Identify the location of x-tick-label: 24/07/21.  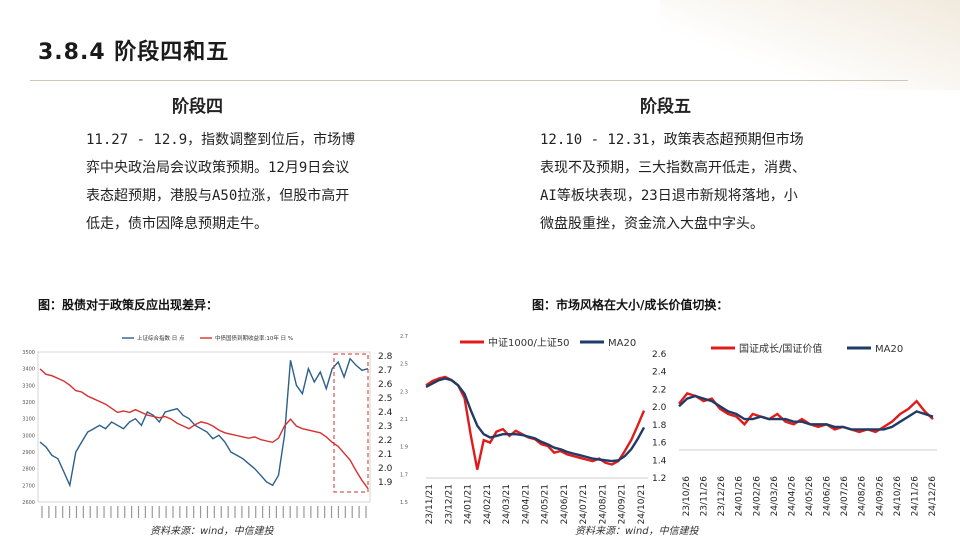
(584, 504).